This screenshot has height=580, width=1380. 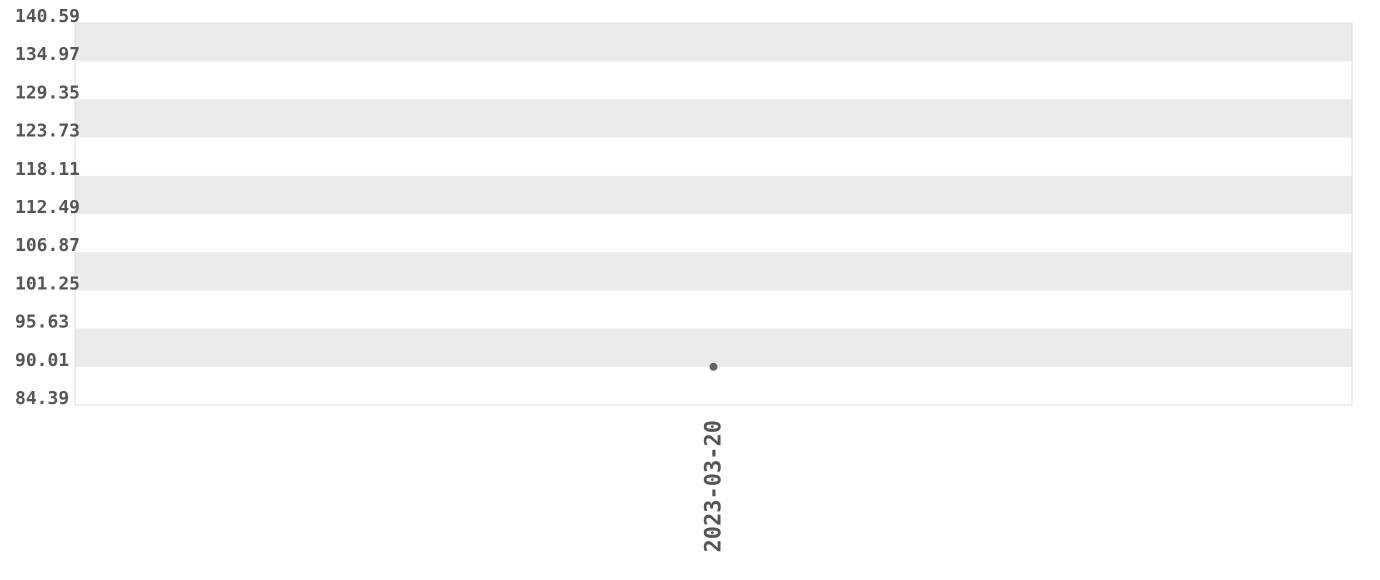 What do you see at coordinates (47, 283) in the screenshot?
I see `y-tick-label: 101.25` at bounding box center [47, 283].